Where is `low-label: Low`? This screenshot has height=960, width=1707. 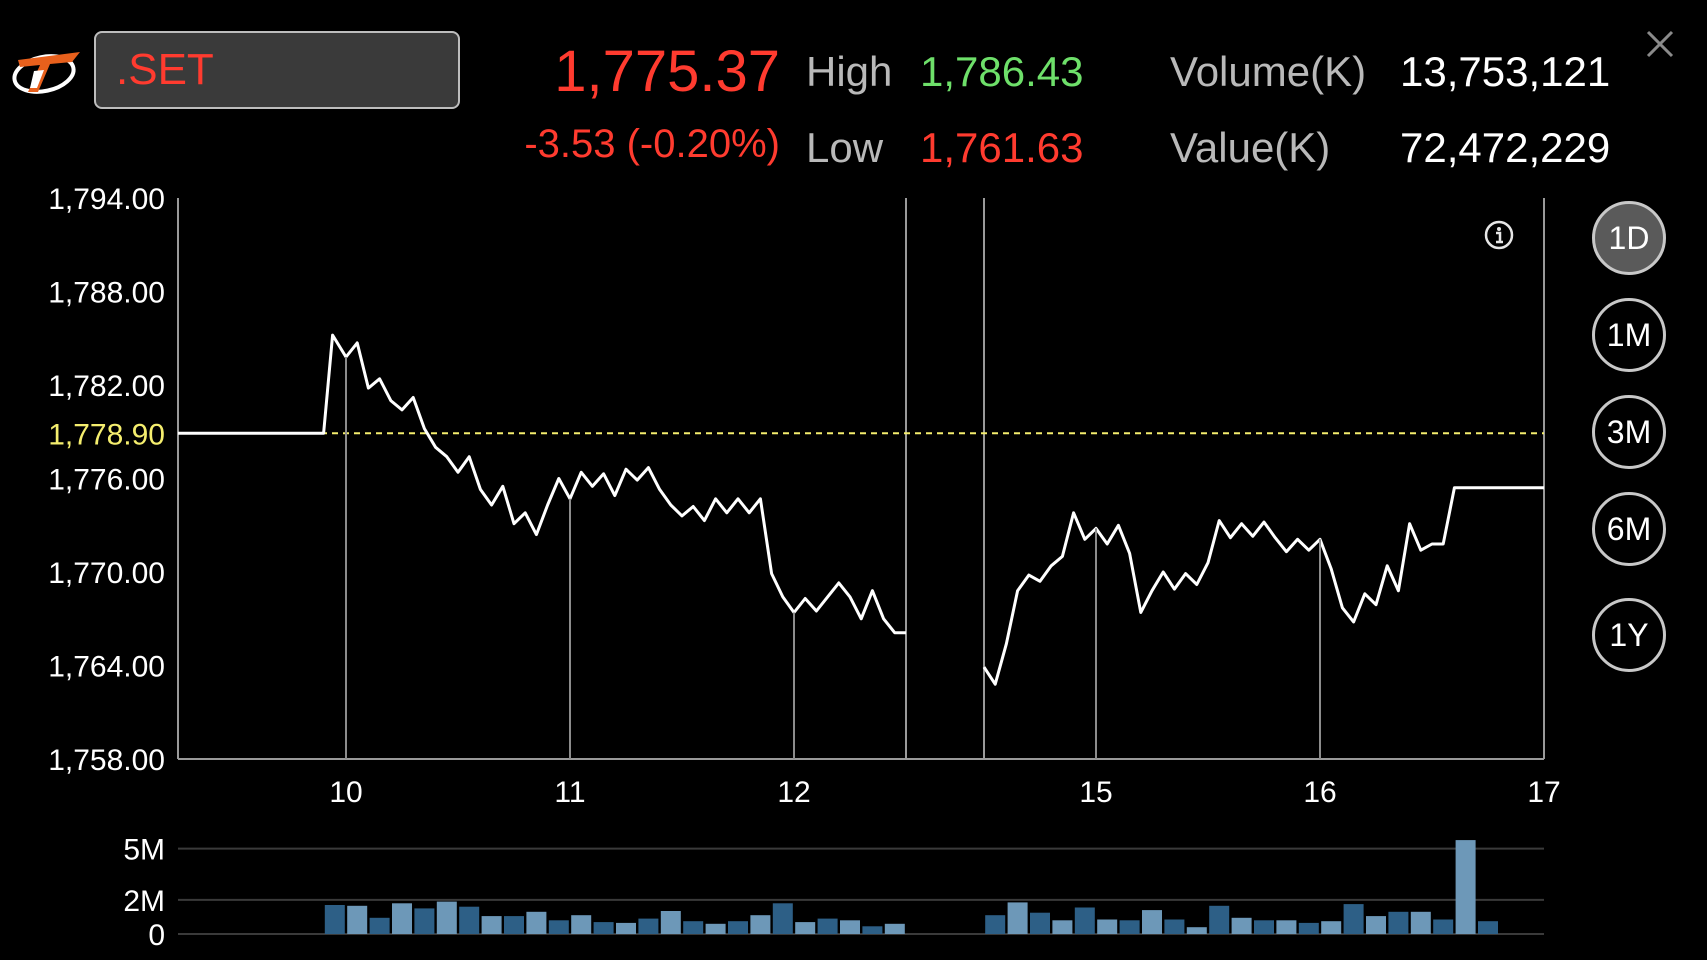
low-label: Low is located at coordinates (845, 147).